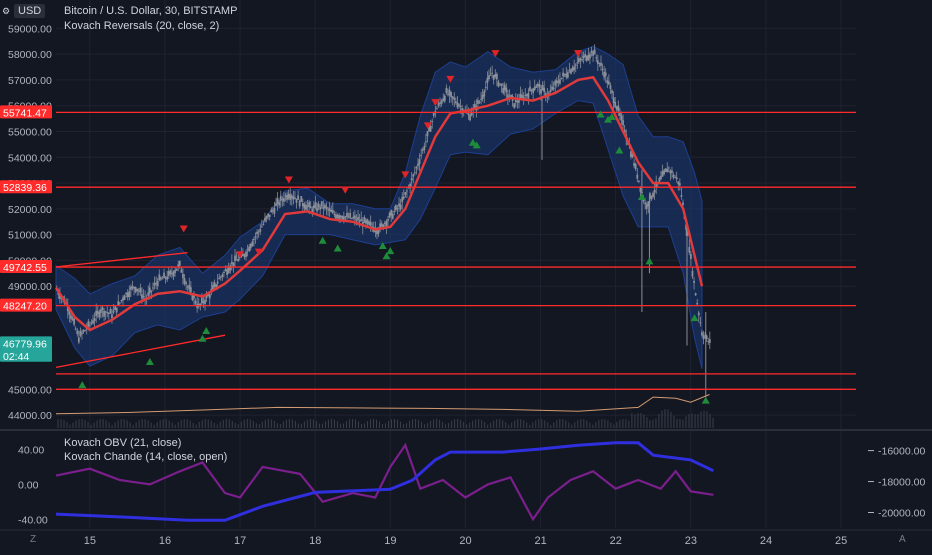 This screenshot has width=932, height=555. I want to click on auto-scale-icon: A, so click(902, 539).